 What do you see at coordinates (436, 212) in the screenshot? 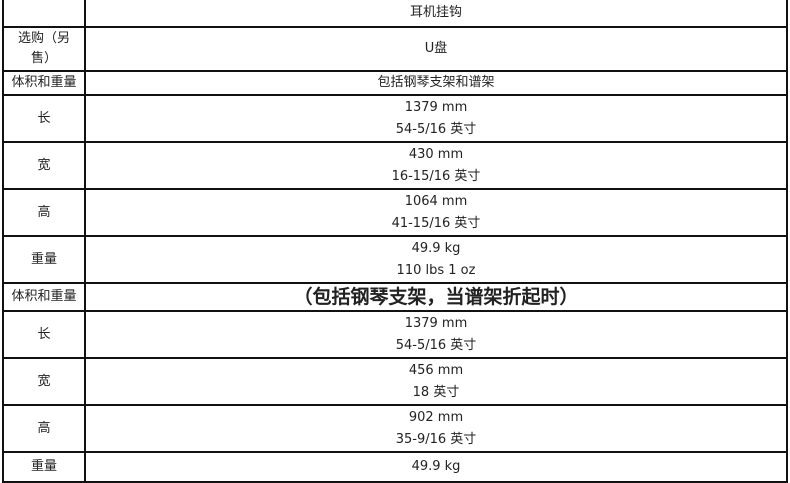
I see `row-value: 1064 mm 41-15/16 英寸` at bounding box center [436, 212].